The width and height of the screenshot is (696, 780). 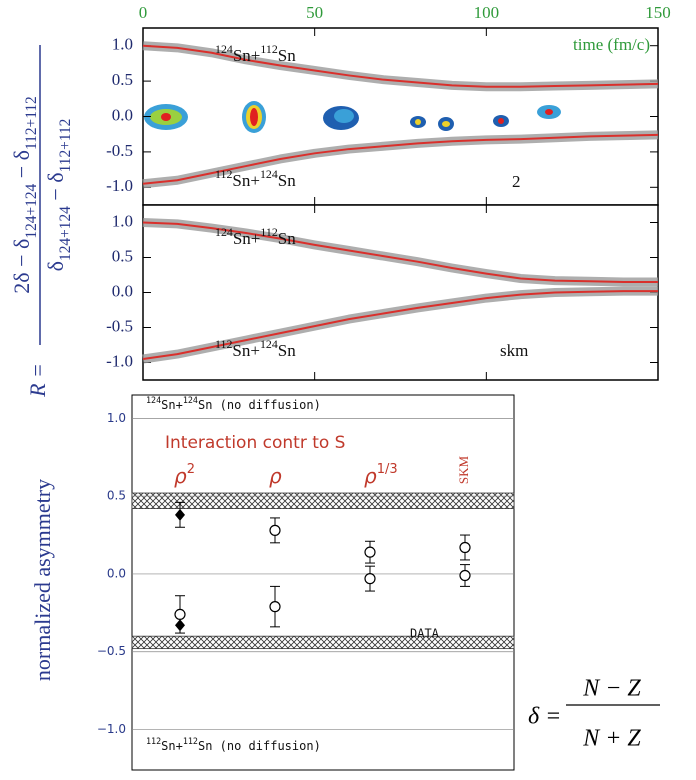 What do you see at coordinates (21, 266) in the screenshot?
I see `ylabel-numerator-part: 2δ − δ` at bounding box center [21, 266].